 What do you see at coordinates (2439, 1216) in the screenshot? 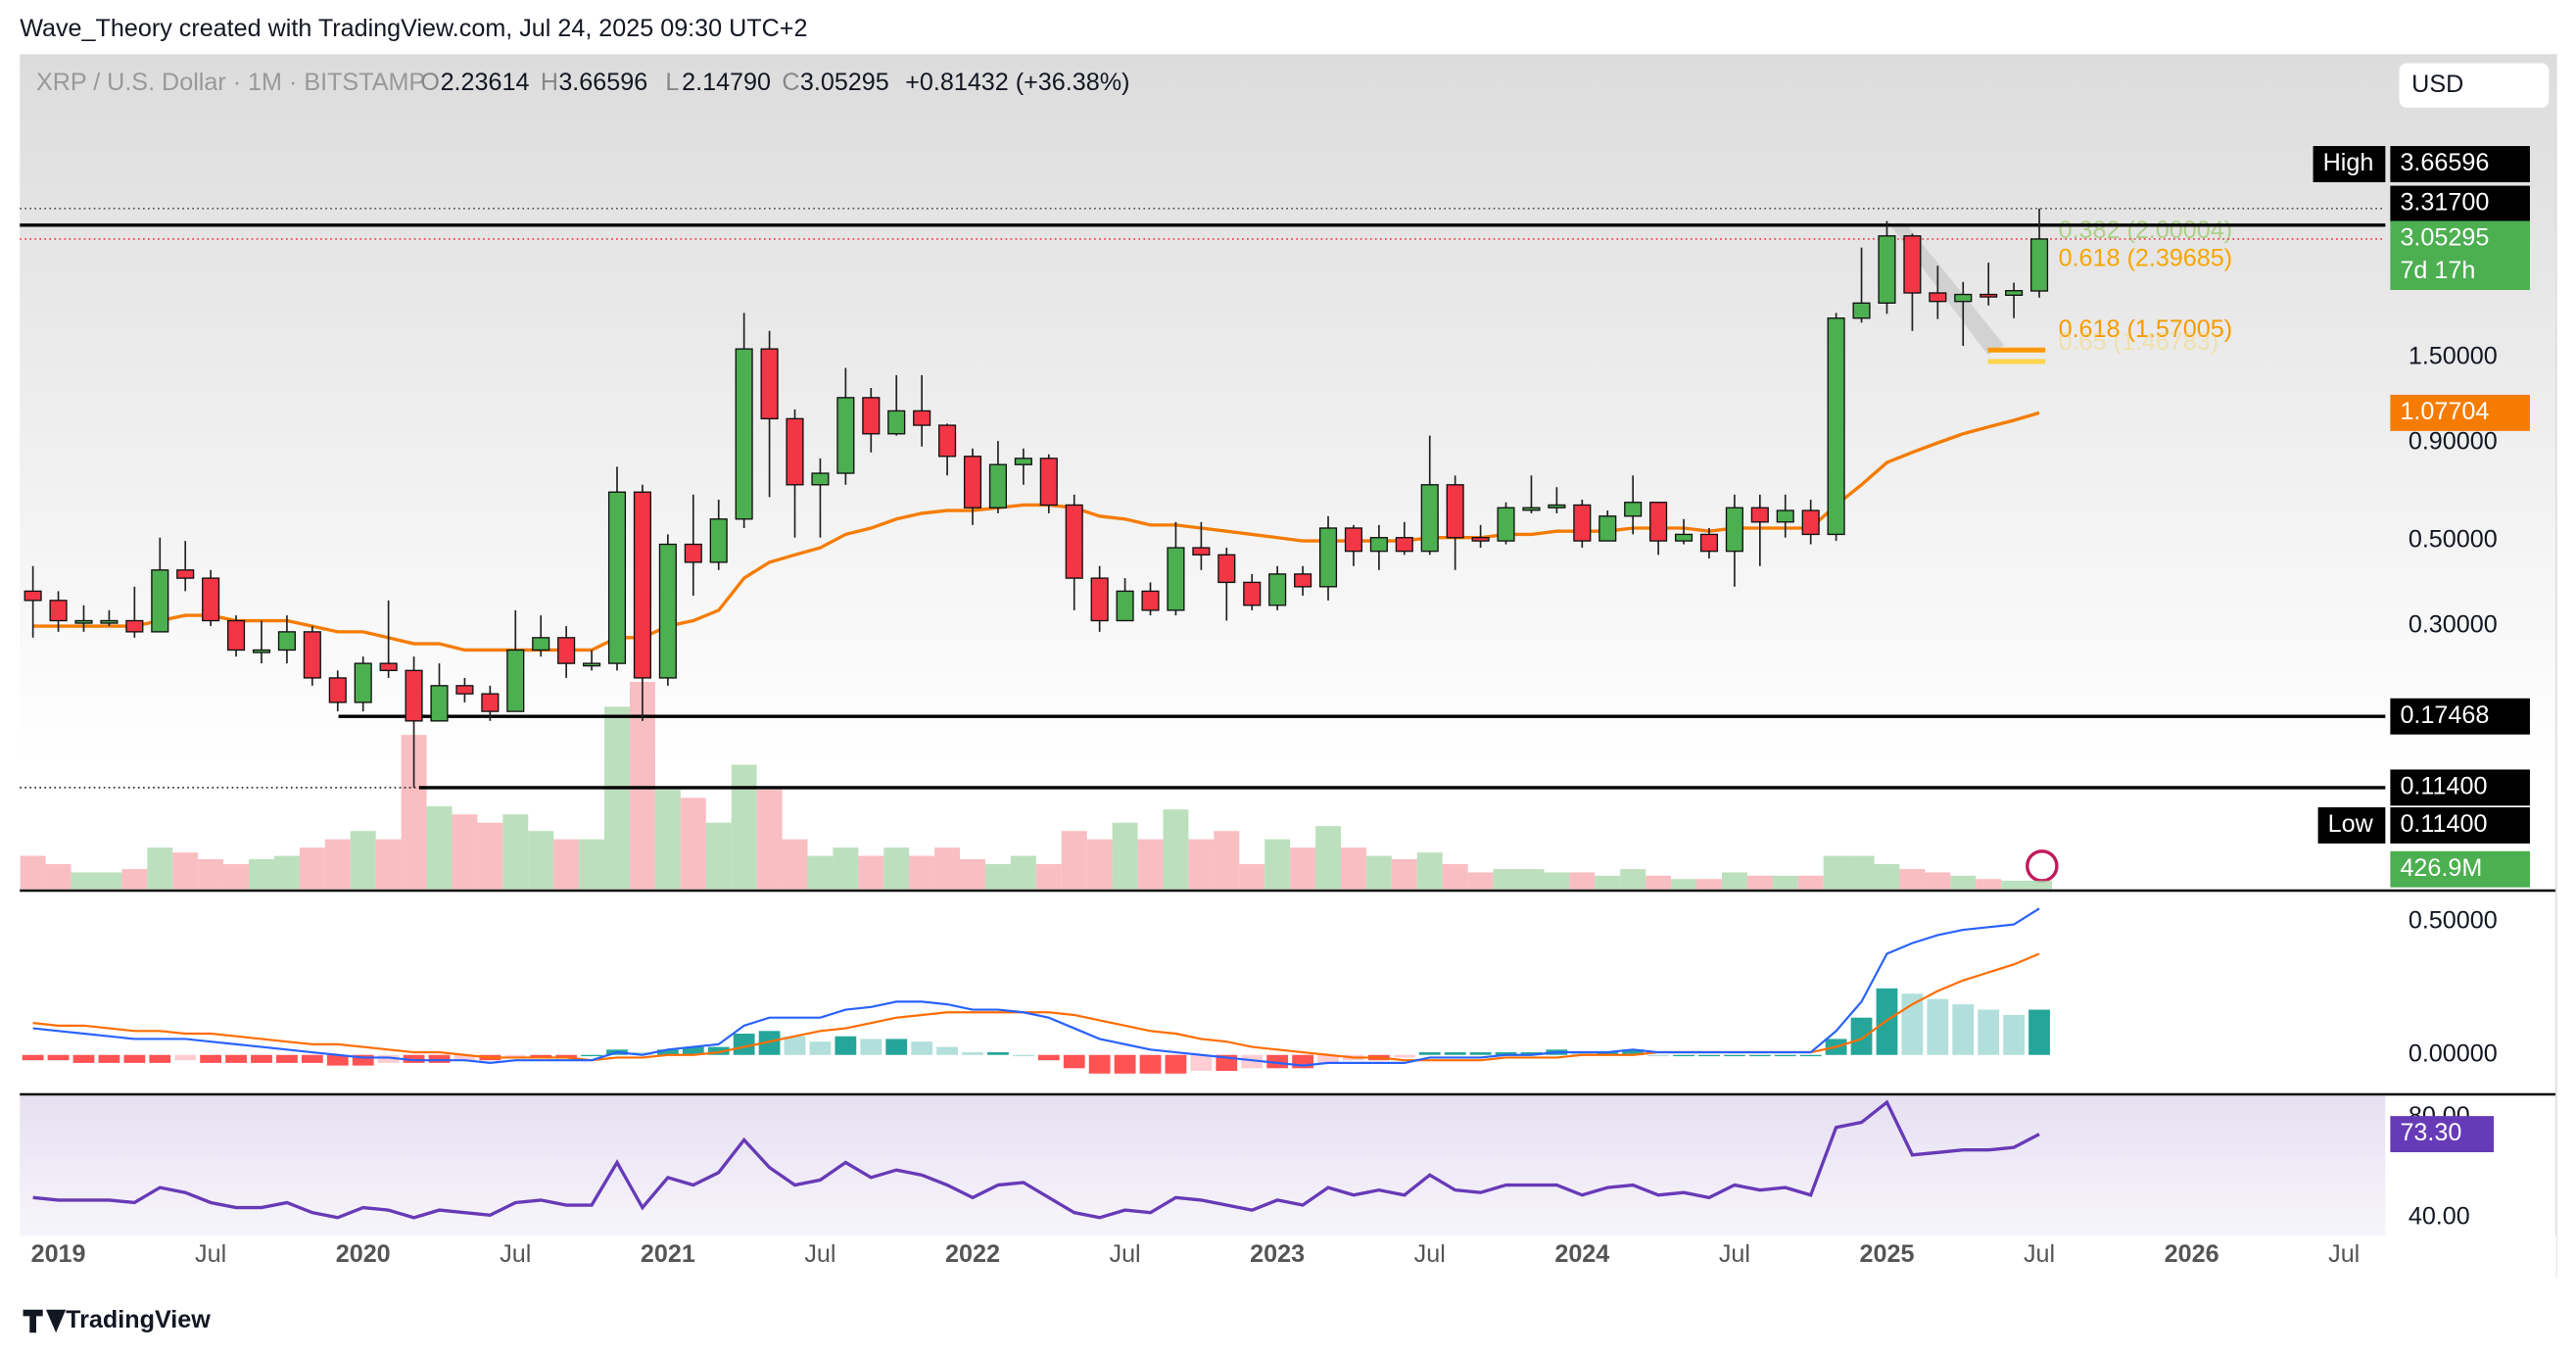
I see `rsi-tick-label: 40.00` at bounding box center [2439, 1216].